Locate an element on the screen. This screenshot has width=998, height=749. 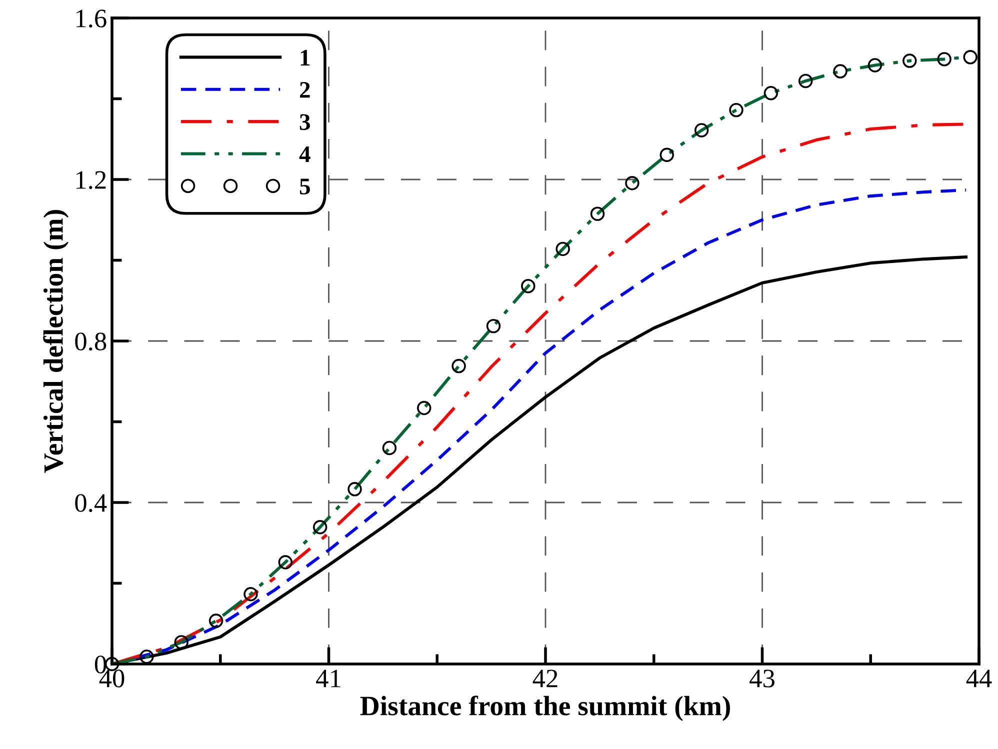
x-tick-label: 41 is located at coordinates (328, 679).